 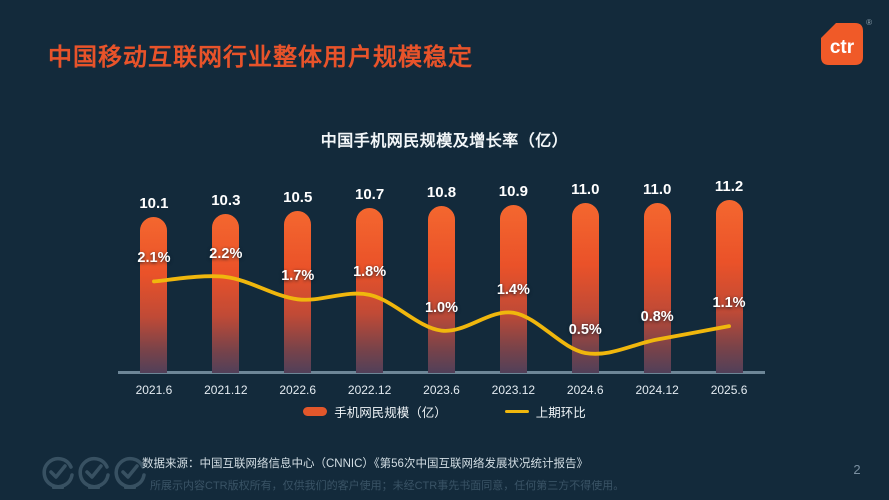 What do you see at coordinates (370, 271) in the screenshot?
I see `growth-rate-label: 1.8%` at bounding box center [370, 271].